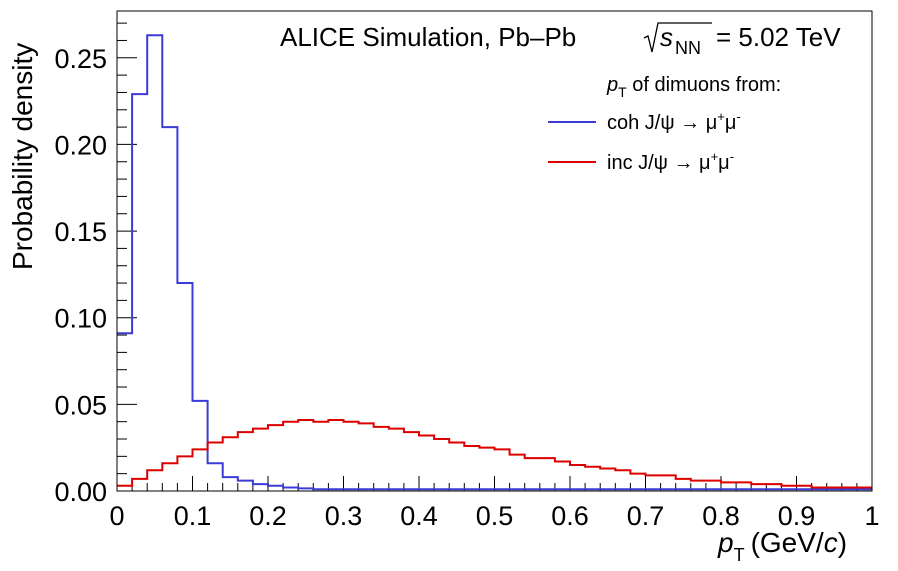  I want to click on x-tick-labels: 0 0.1 0.2 0.3 0.4 0.5 0.6 0.7 0.8 0.9 1, so click(494, 516).